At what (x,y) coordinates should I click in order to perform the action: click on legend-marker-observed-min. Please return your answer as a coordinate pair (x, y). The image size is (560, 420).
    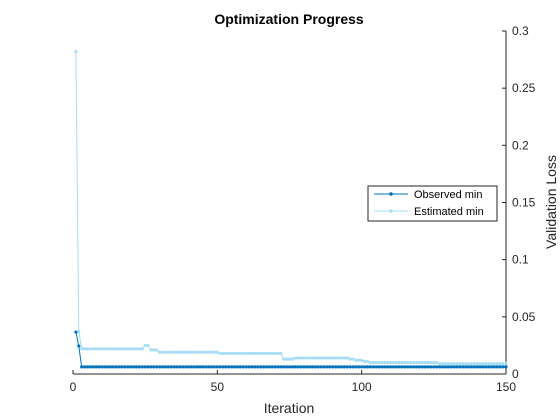
    Looking at the image, I should click on (391, 194).